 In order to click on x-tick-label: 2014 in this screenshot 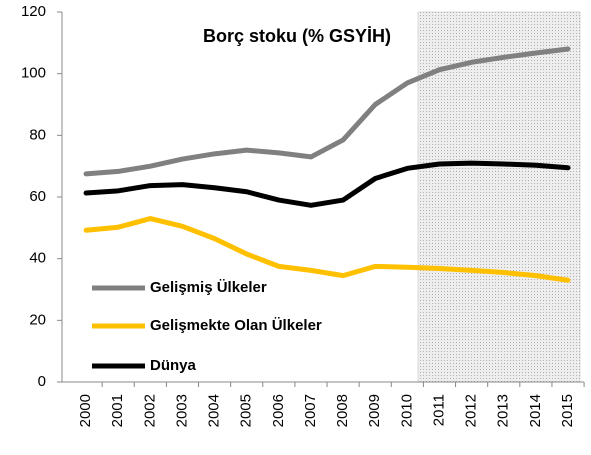, I will do `click(535, 410)`.